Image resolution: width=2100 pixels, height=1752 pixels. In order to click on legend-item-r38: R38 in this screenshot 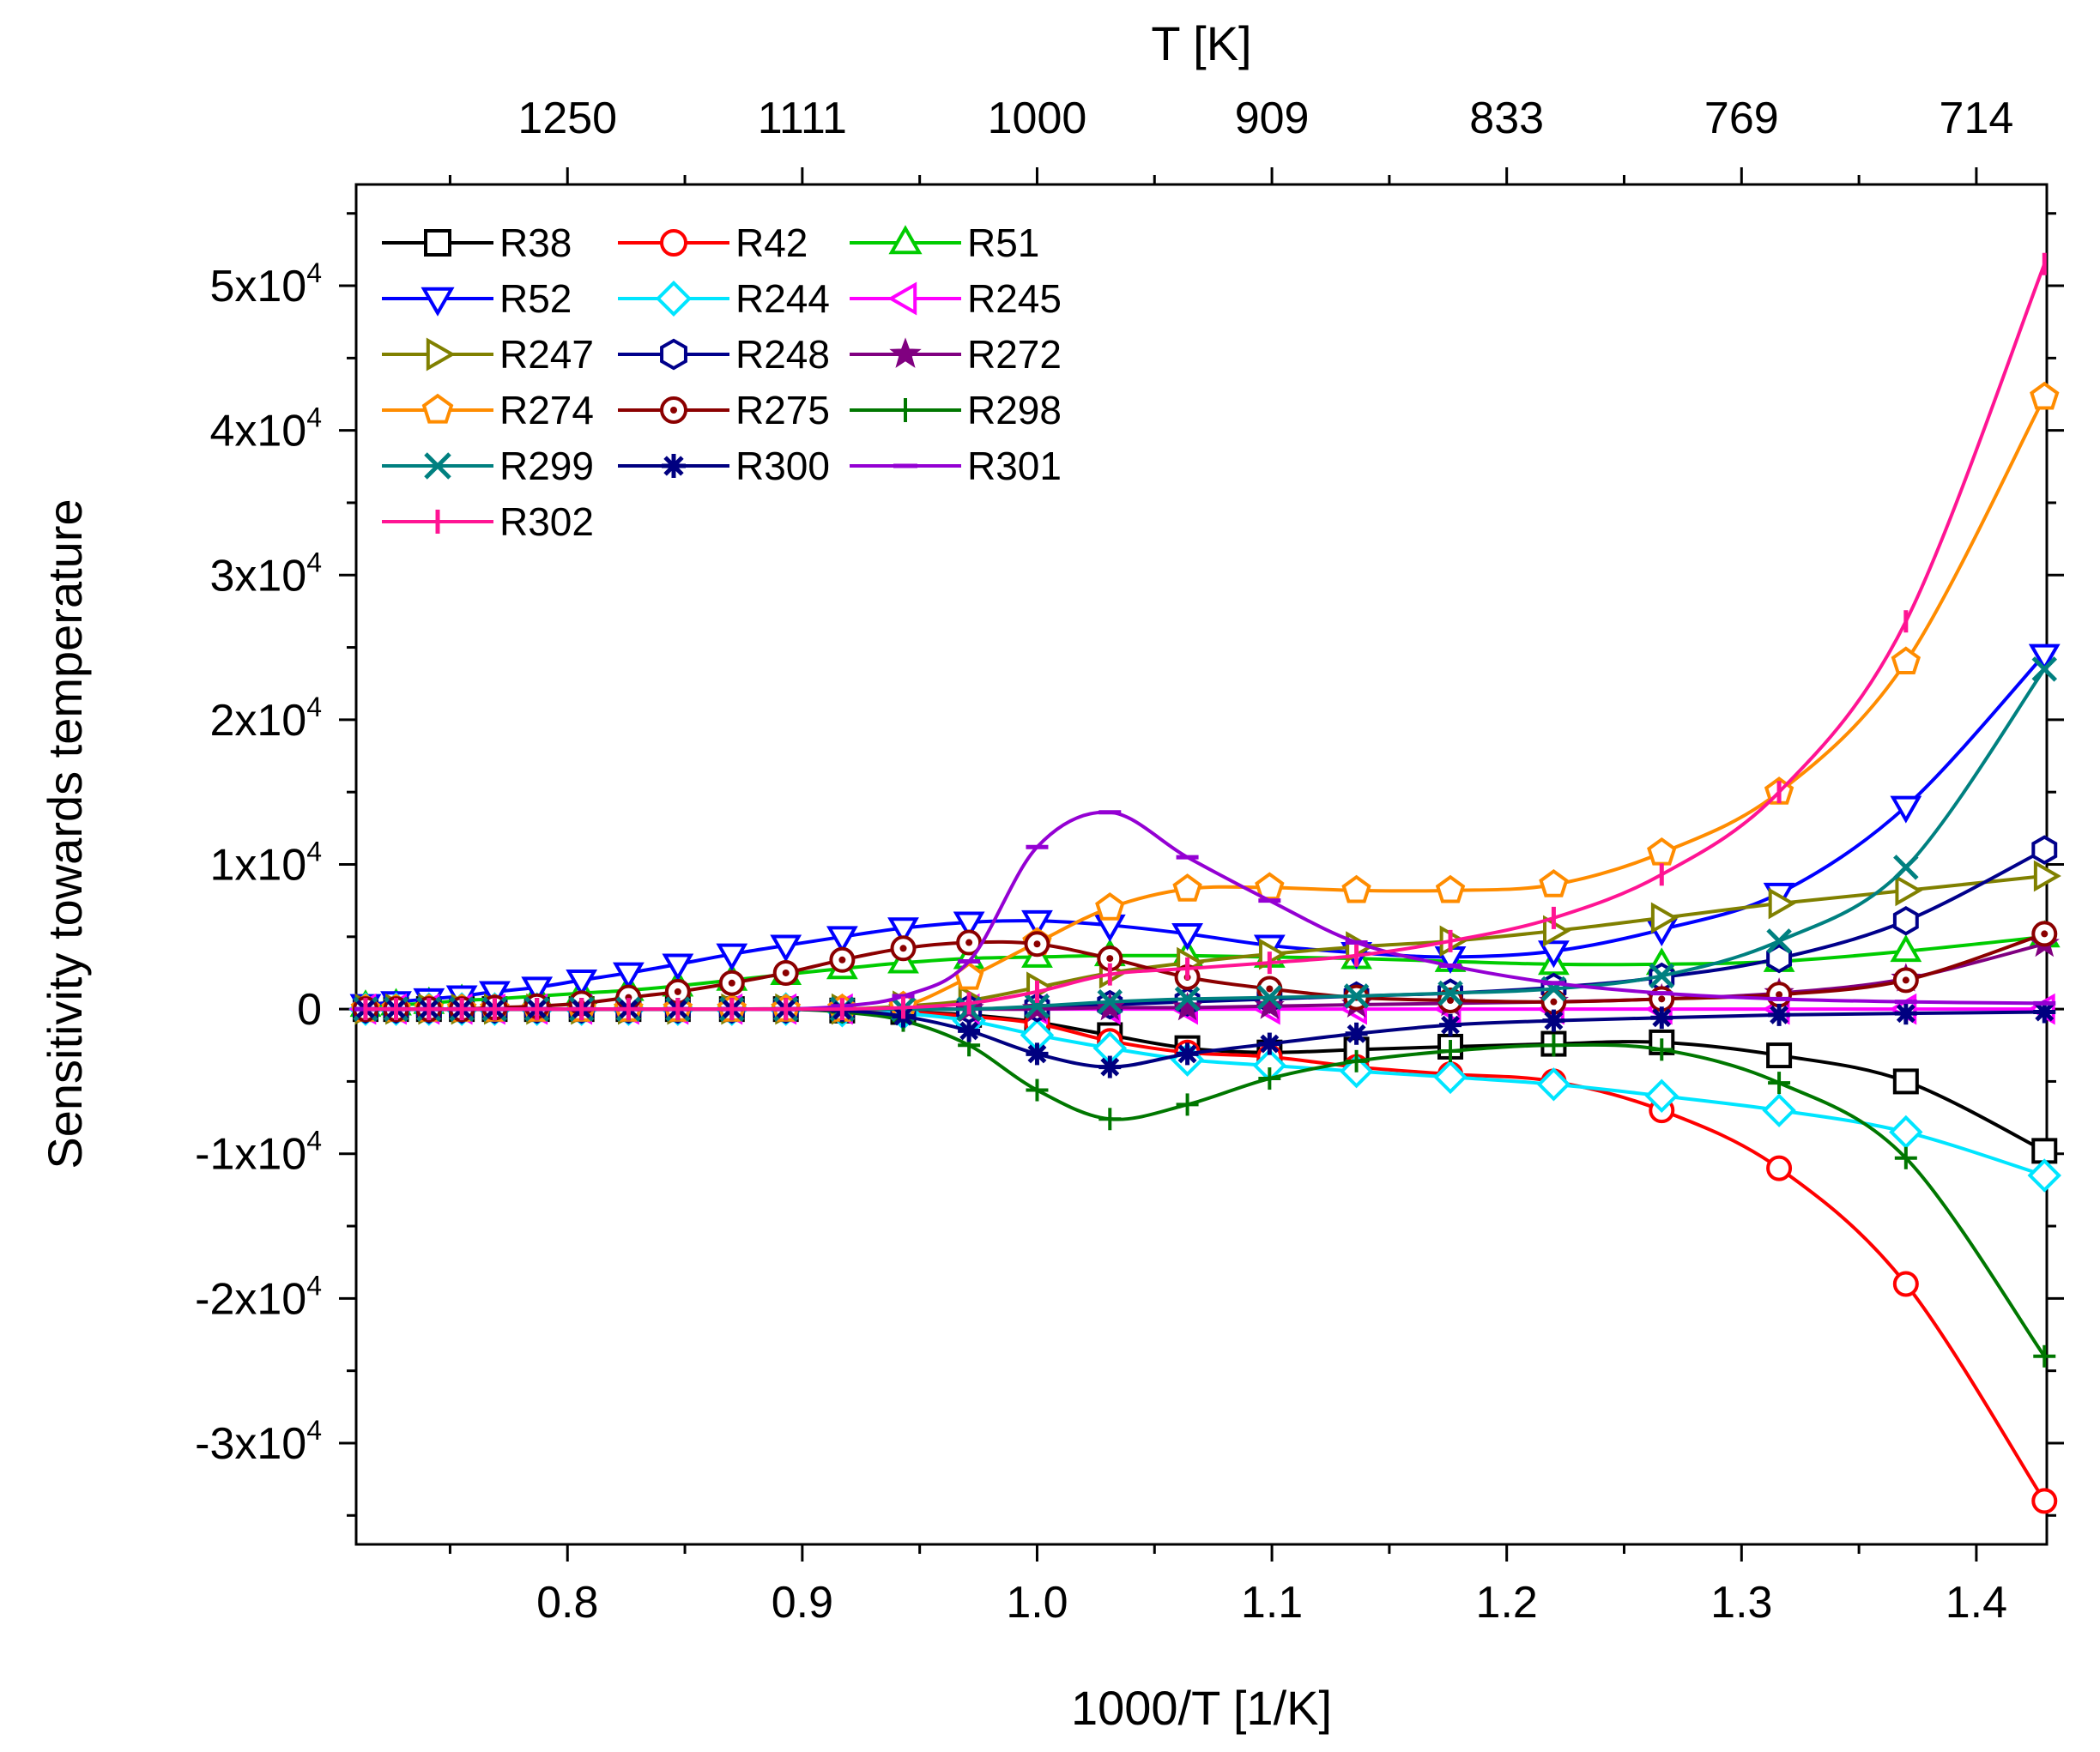, I will do `click(477, 243)`.